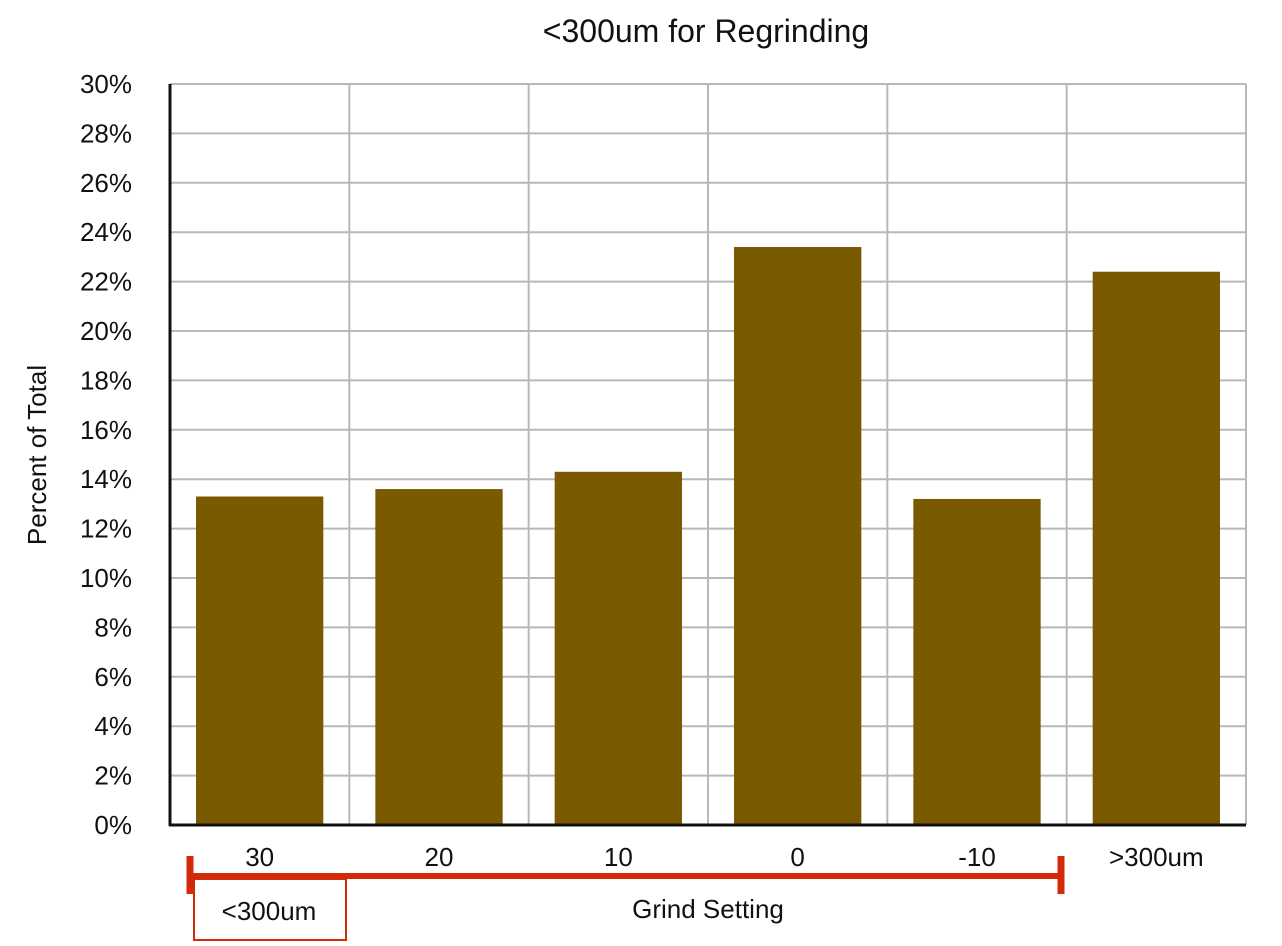  Describe the element at coordinates (618, 857) in the screenshot. I see `x-tick-label: 10` at that location.